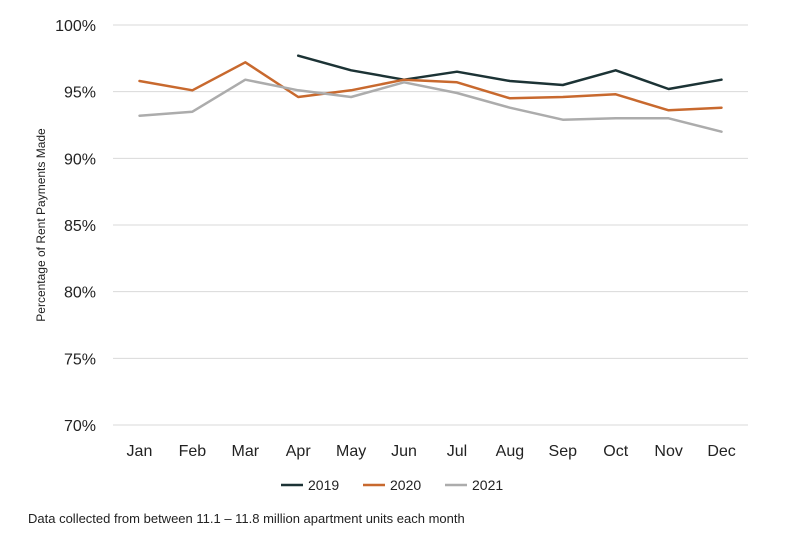  What do you see at coordinates (140, 451) in the screenshot?
I see `x-tick-label: Jan` at bounding box center [140, 451].